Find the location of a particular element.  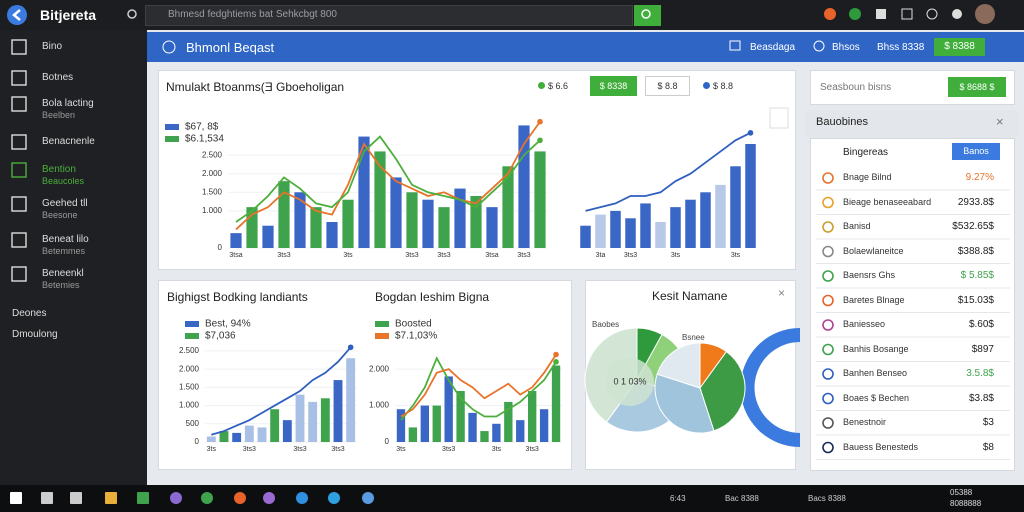

search-icon is located at coordinates (646, 14).